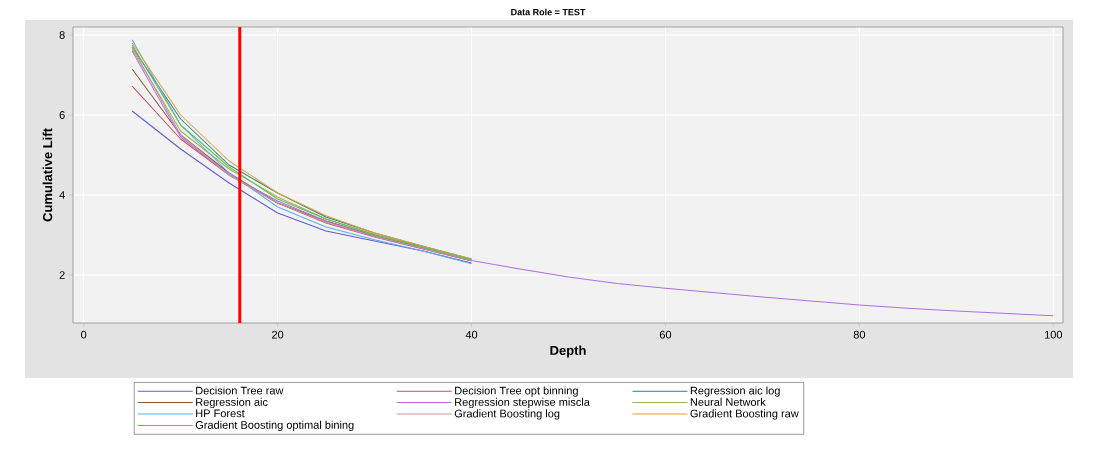  I want to click on x-tick-label: 80, so click(859, 334).